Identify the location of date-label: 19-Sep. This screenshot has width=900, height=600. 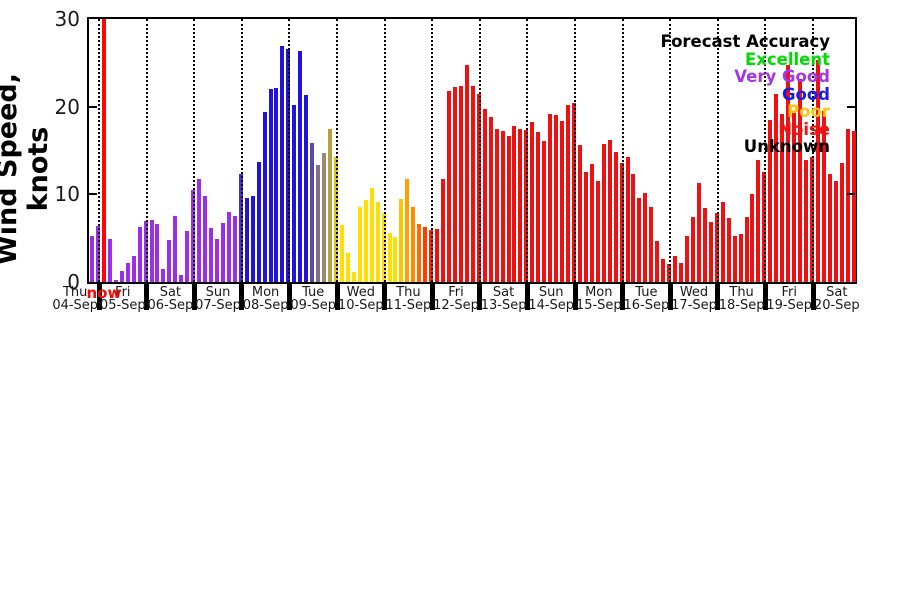
(789, 305).